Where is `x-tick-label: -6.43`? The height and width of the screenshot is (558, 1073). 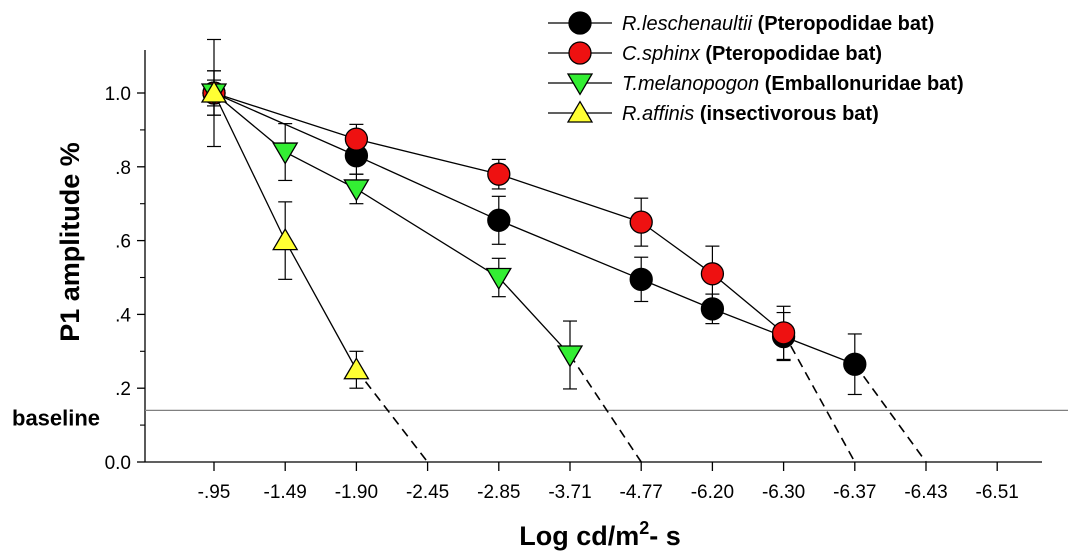 x-tick-label: -6.43 is located at coordinates (925, 492).